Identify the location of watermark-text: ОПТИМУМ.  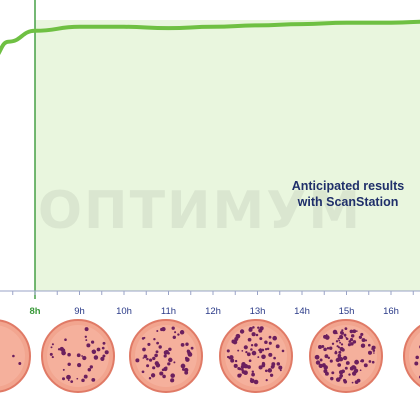
(200, 211).